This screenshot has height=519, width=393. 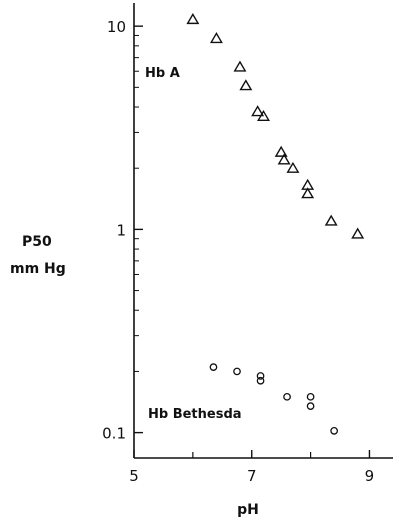 I want to click on y-axis-label-main: P50, so click(x=37, y=242).